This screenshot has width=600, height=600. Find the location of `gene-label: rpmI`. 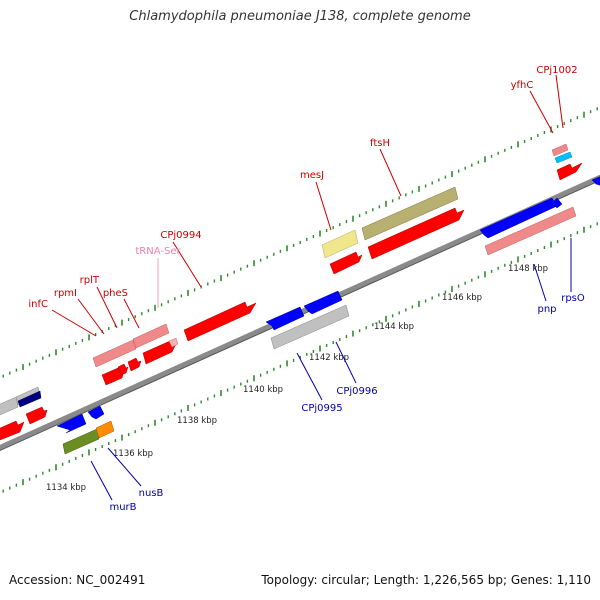

gene-label: rpmI is located at coordinates (65, 293).